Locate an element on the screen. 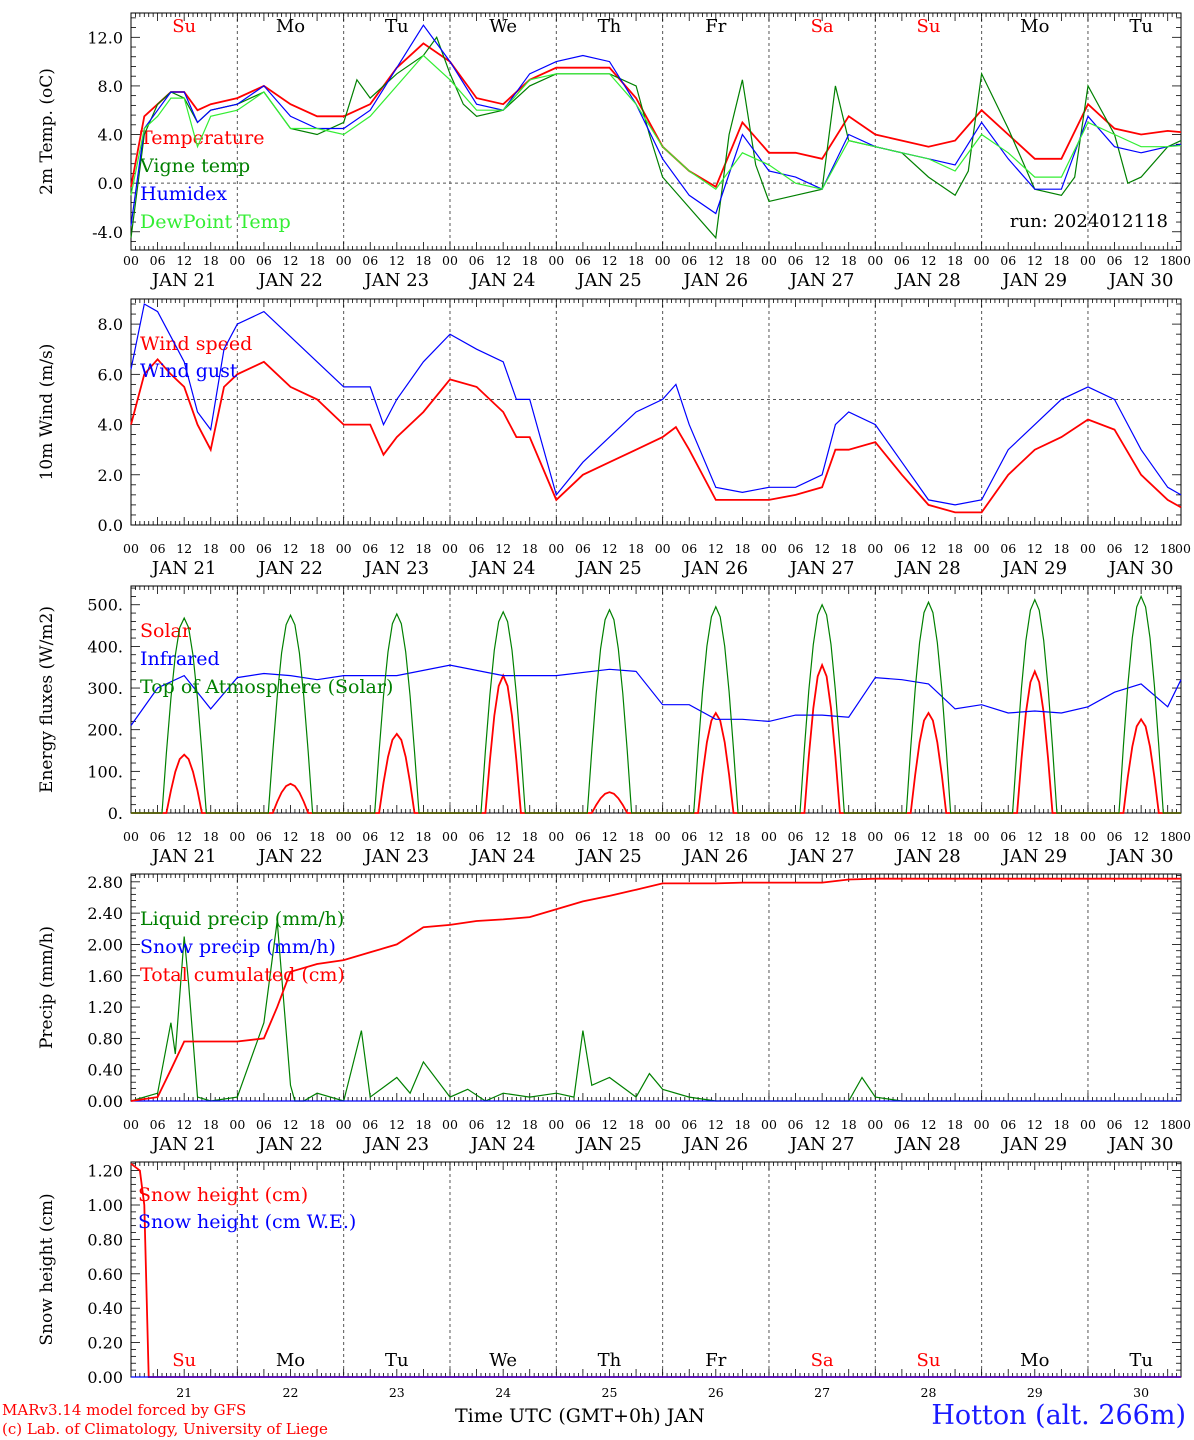 This screenshot has width=1194, height=1440. y-tick-label: 2.00 is located at coordinates (105, 944).